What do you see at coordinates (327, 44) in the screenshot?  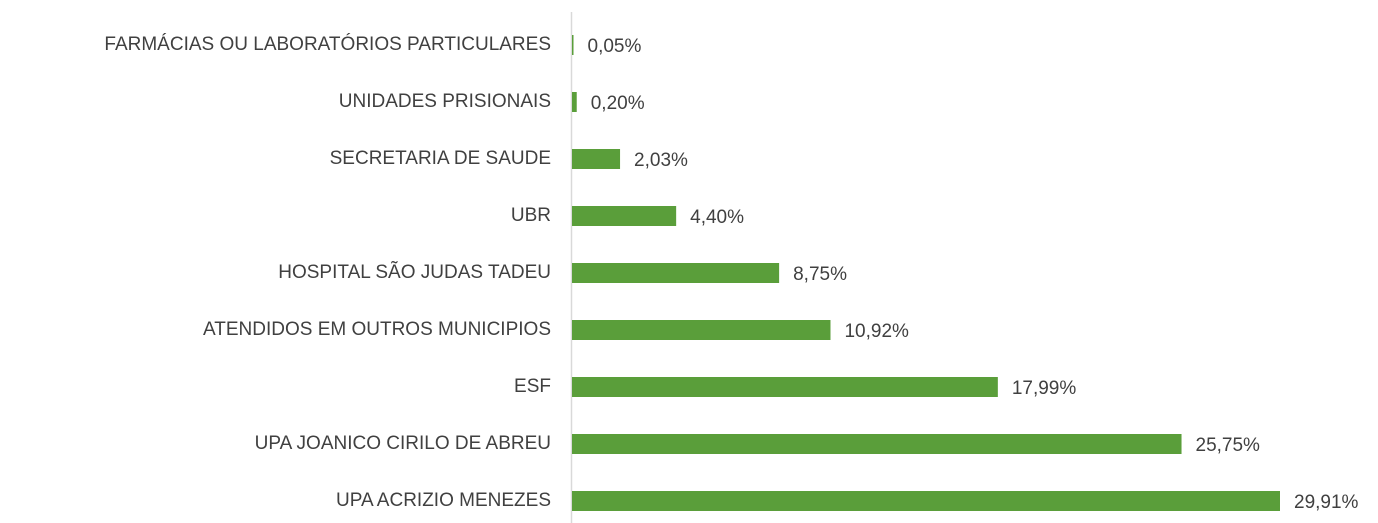 I see `category-label: FARMÁCIAS OU LABORATÓRIOS PARTICULARES` at bounding box center [327, 44].